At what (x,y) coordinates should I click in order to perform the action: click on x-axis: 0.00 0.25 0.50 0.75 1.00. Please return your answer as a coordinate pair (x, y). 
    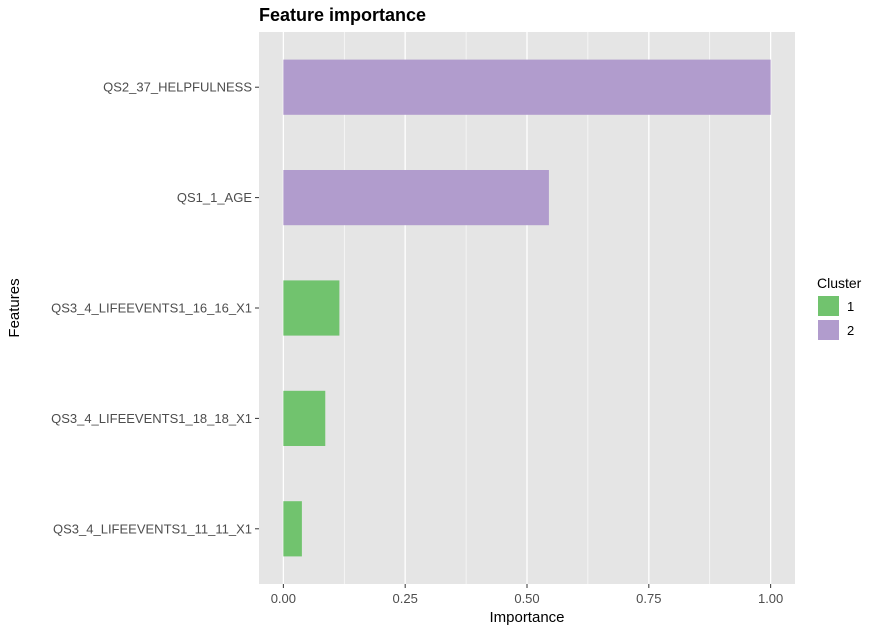
    Looking at the image, I should click on (527, 595).